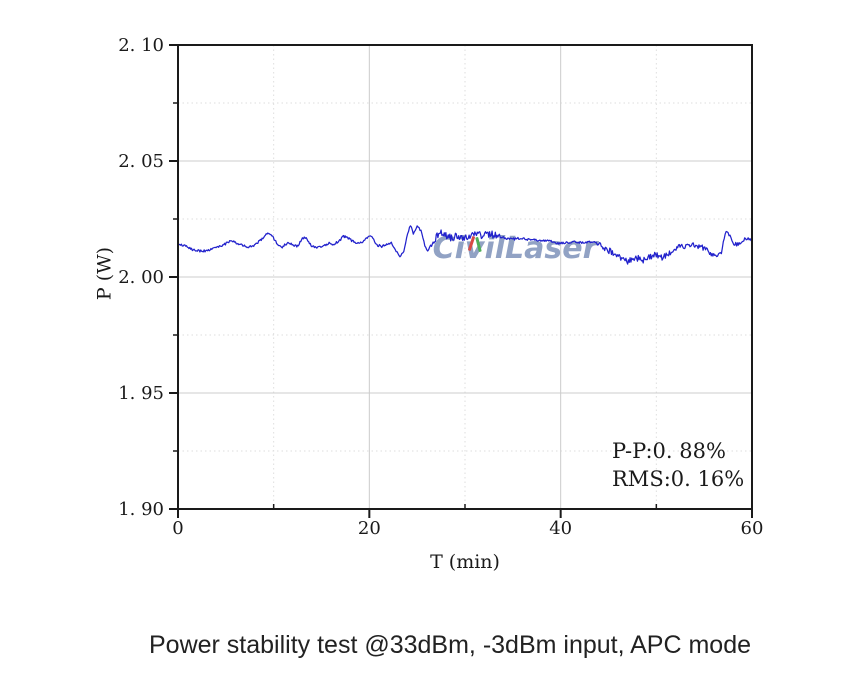  Describe the element at coordinates (678, 479) in the screenshot. I see `rms-value: RMS:0. 16%` at that location.